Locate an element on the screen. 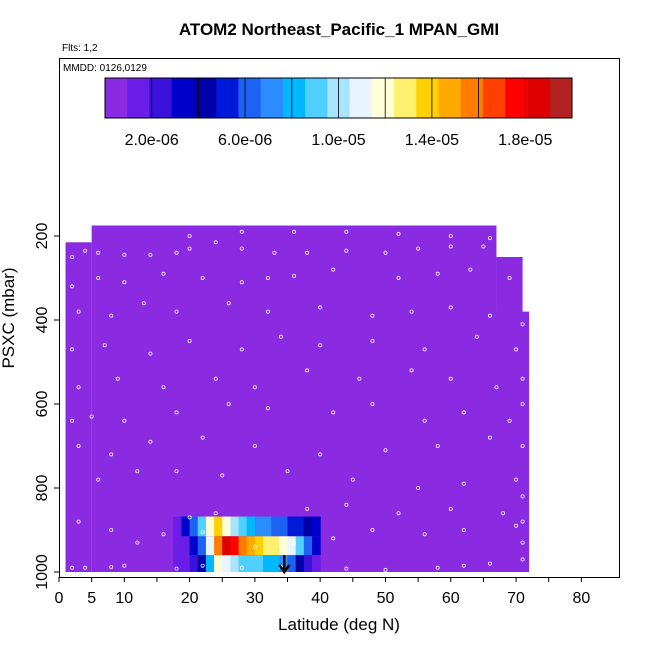  x-tick-label: 60 is located at coordinates (451, 598).